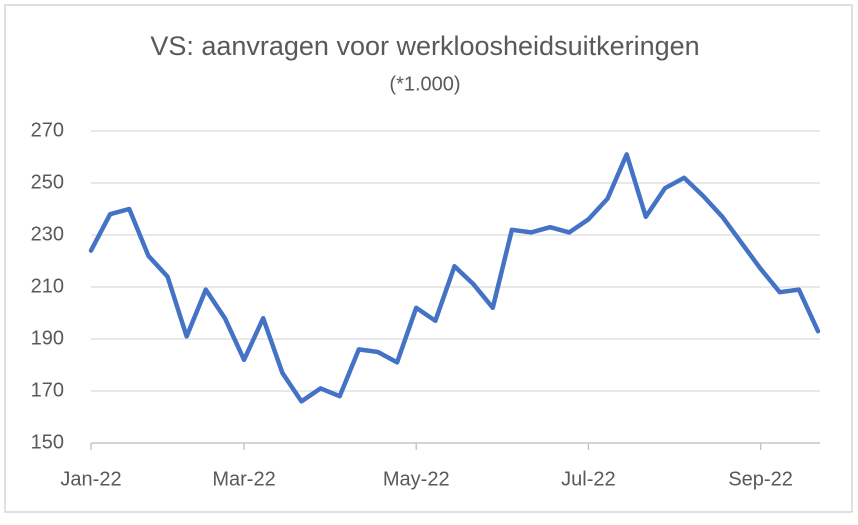  I want to click on y-tick-label: 230, so click(47, 234).